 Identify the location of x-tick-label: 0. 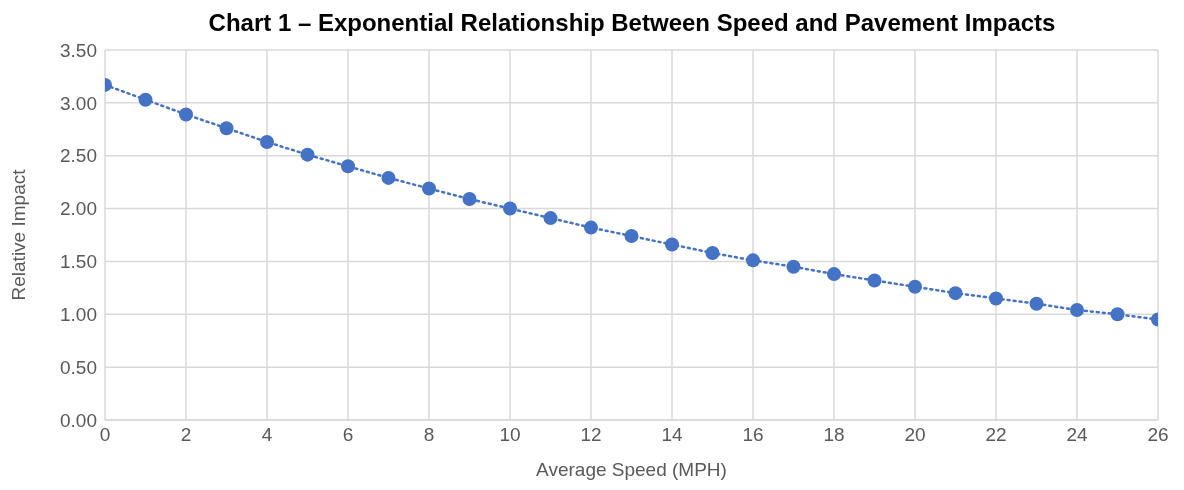
(105, 435).